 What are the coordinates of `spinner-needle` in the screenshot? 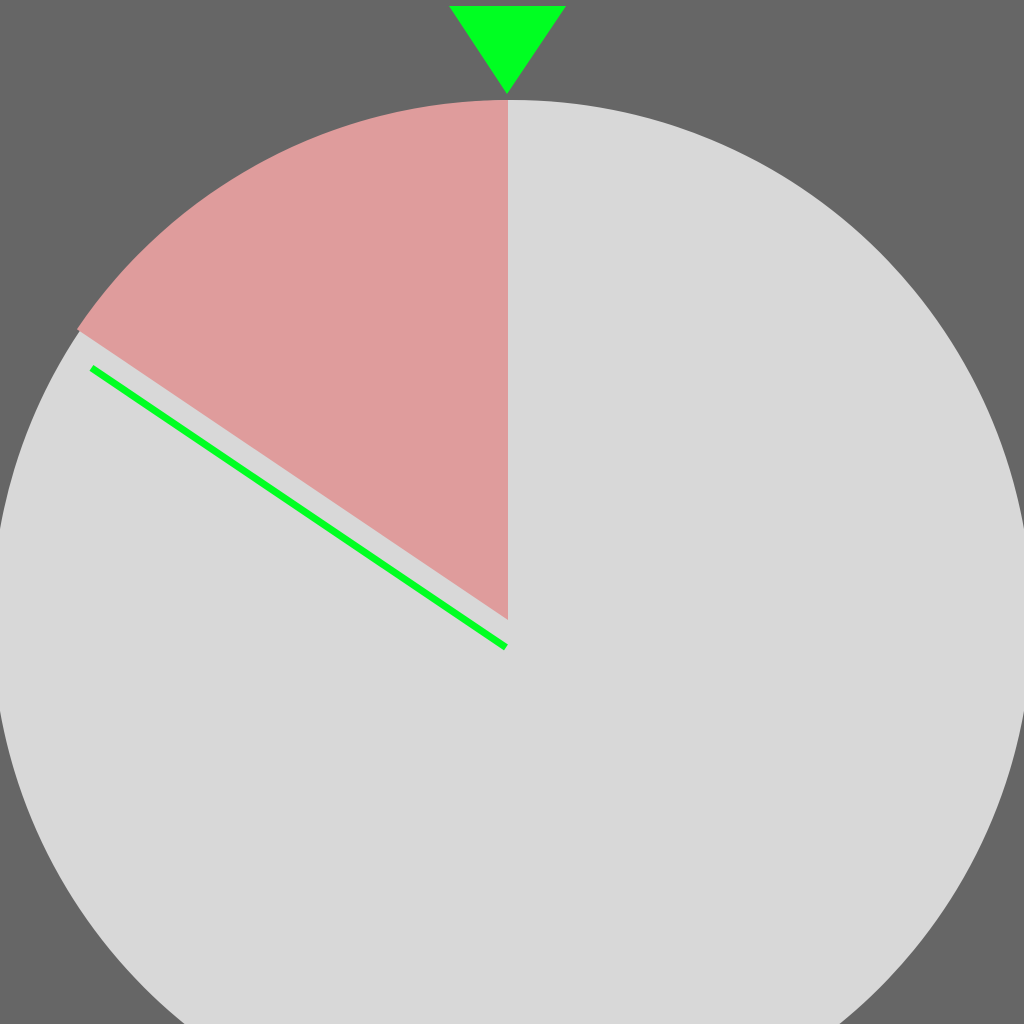 It's located at (298, 507).